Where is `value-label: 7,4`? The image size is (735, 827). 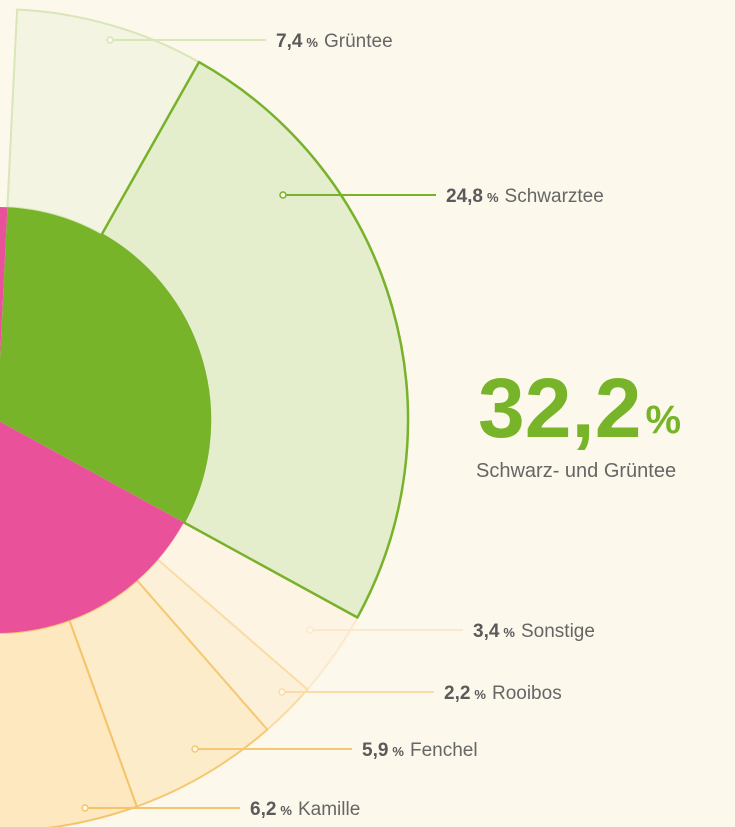
value-label: 7,4 is located at coordinates (289, 41).